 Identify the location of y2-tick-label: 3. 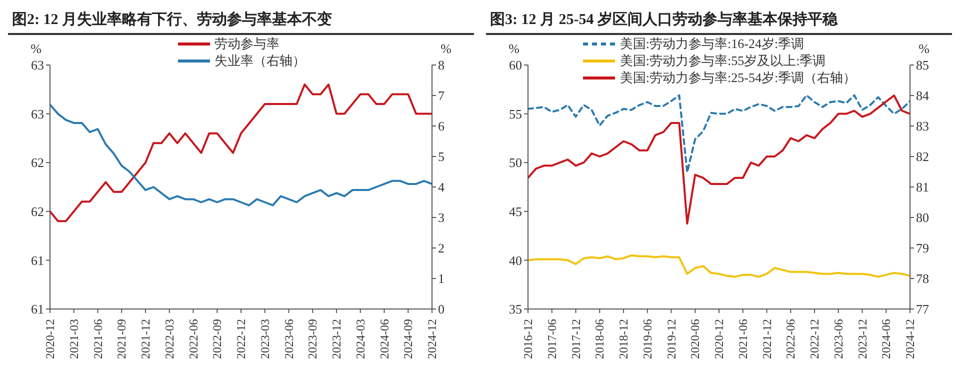
(441, 218).